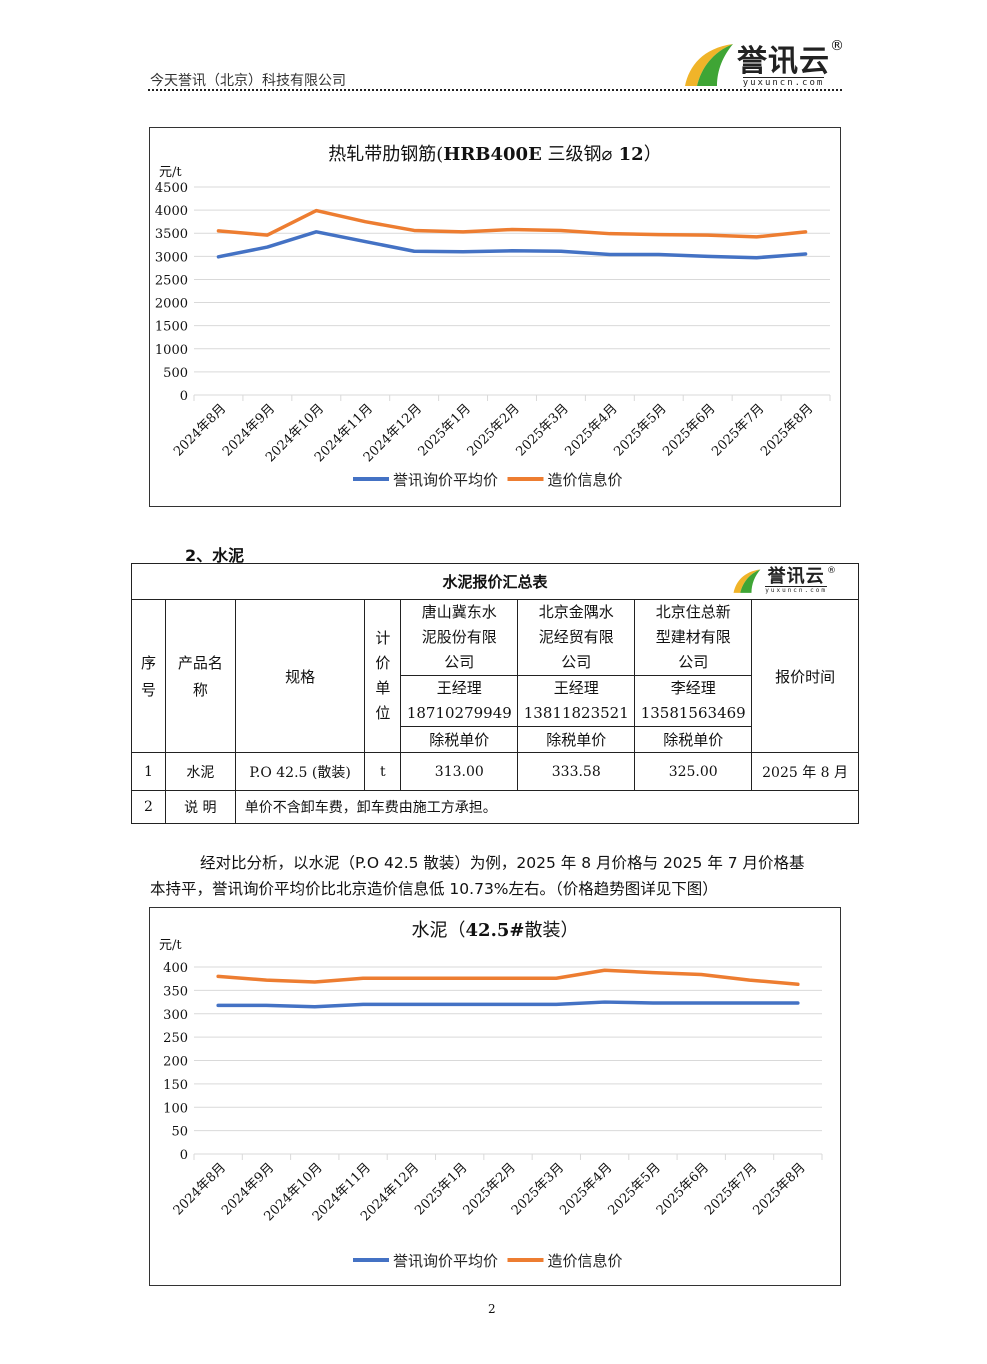 Image resolution: width=987 pixels, height=1364 pixels. I want to click on header-logo: 誉讯云 yuxuncn.com ®, so click(763, 63).